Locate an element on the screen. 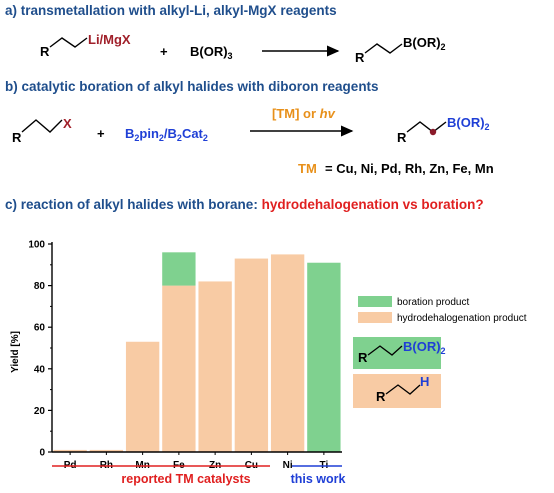 This screenshot has height=493, width=554. scheme-b-tm-list: = Cu, Ni, Pd, Rh, Zn, Fe, Mn is located at coordinates (409, 168).